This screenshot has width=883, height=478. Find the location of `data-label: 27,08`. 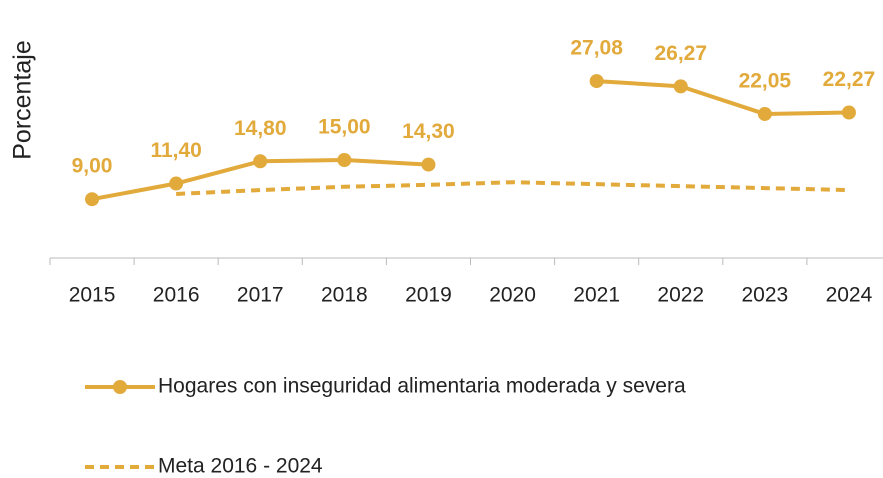

data-label: 27,08 is located at coordinates (596, 48).